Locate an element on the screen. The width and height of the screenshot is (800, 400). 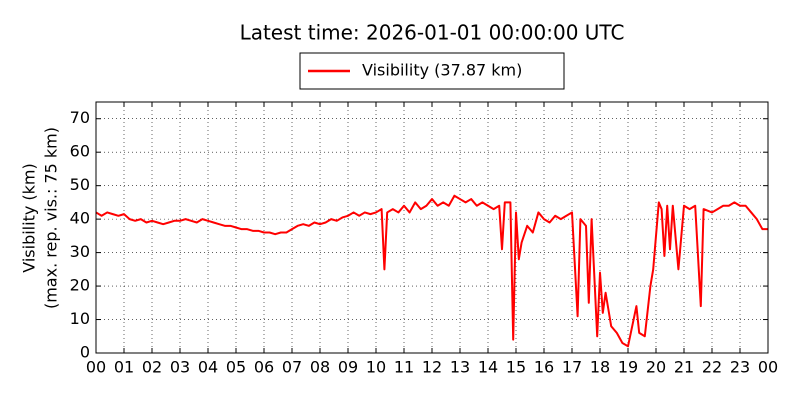
chart-title: Latest time: 2026-01-01 00:00:00 UTC is located at coordinates (432, 33).